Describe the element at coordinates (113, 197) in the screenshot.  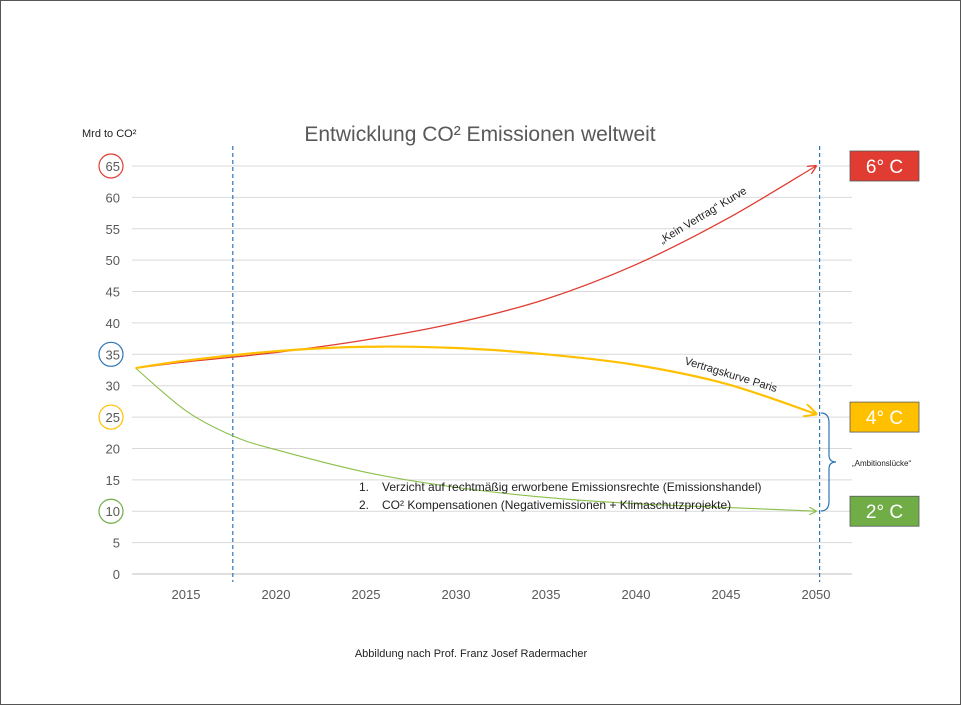
I see `y-tick-label: 60` at that location.